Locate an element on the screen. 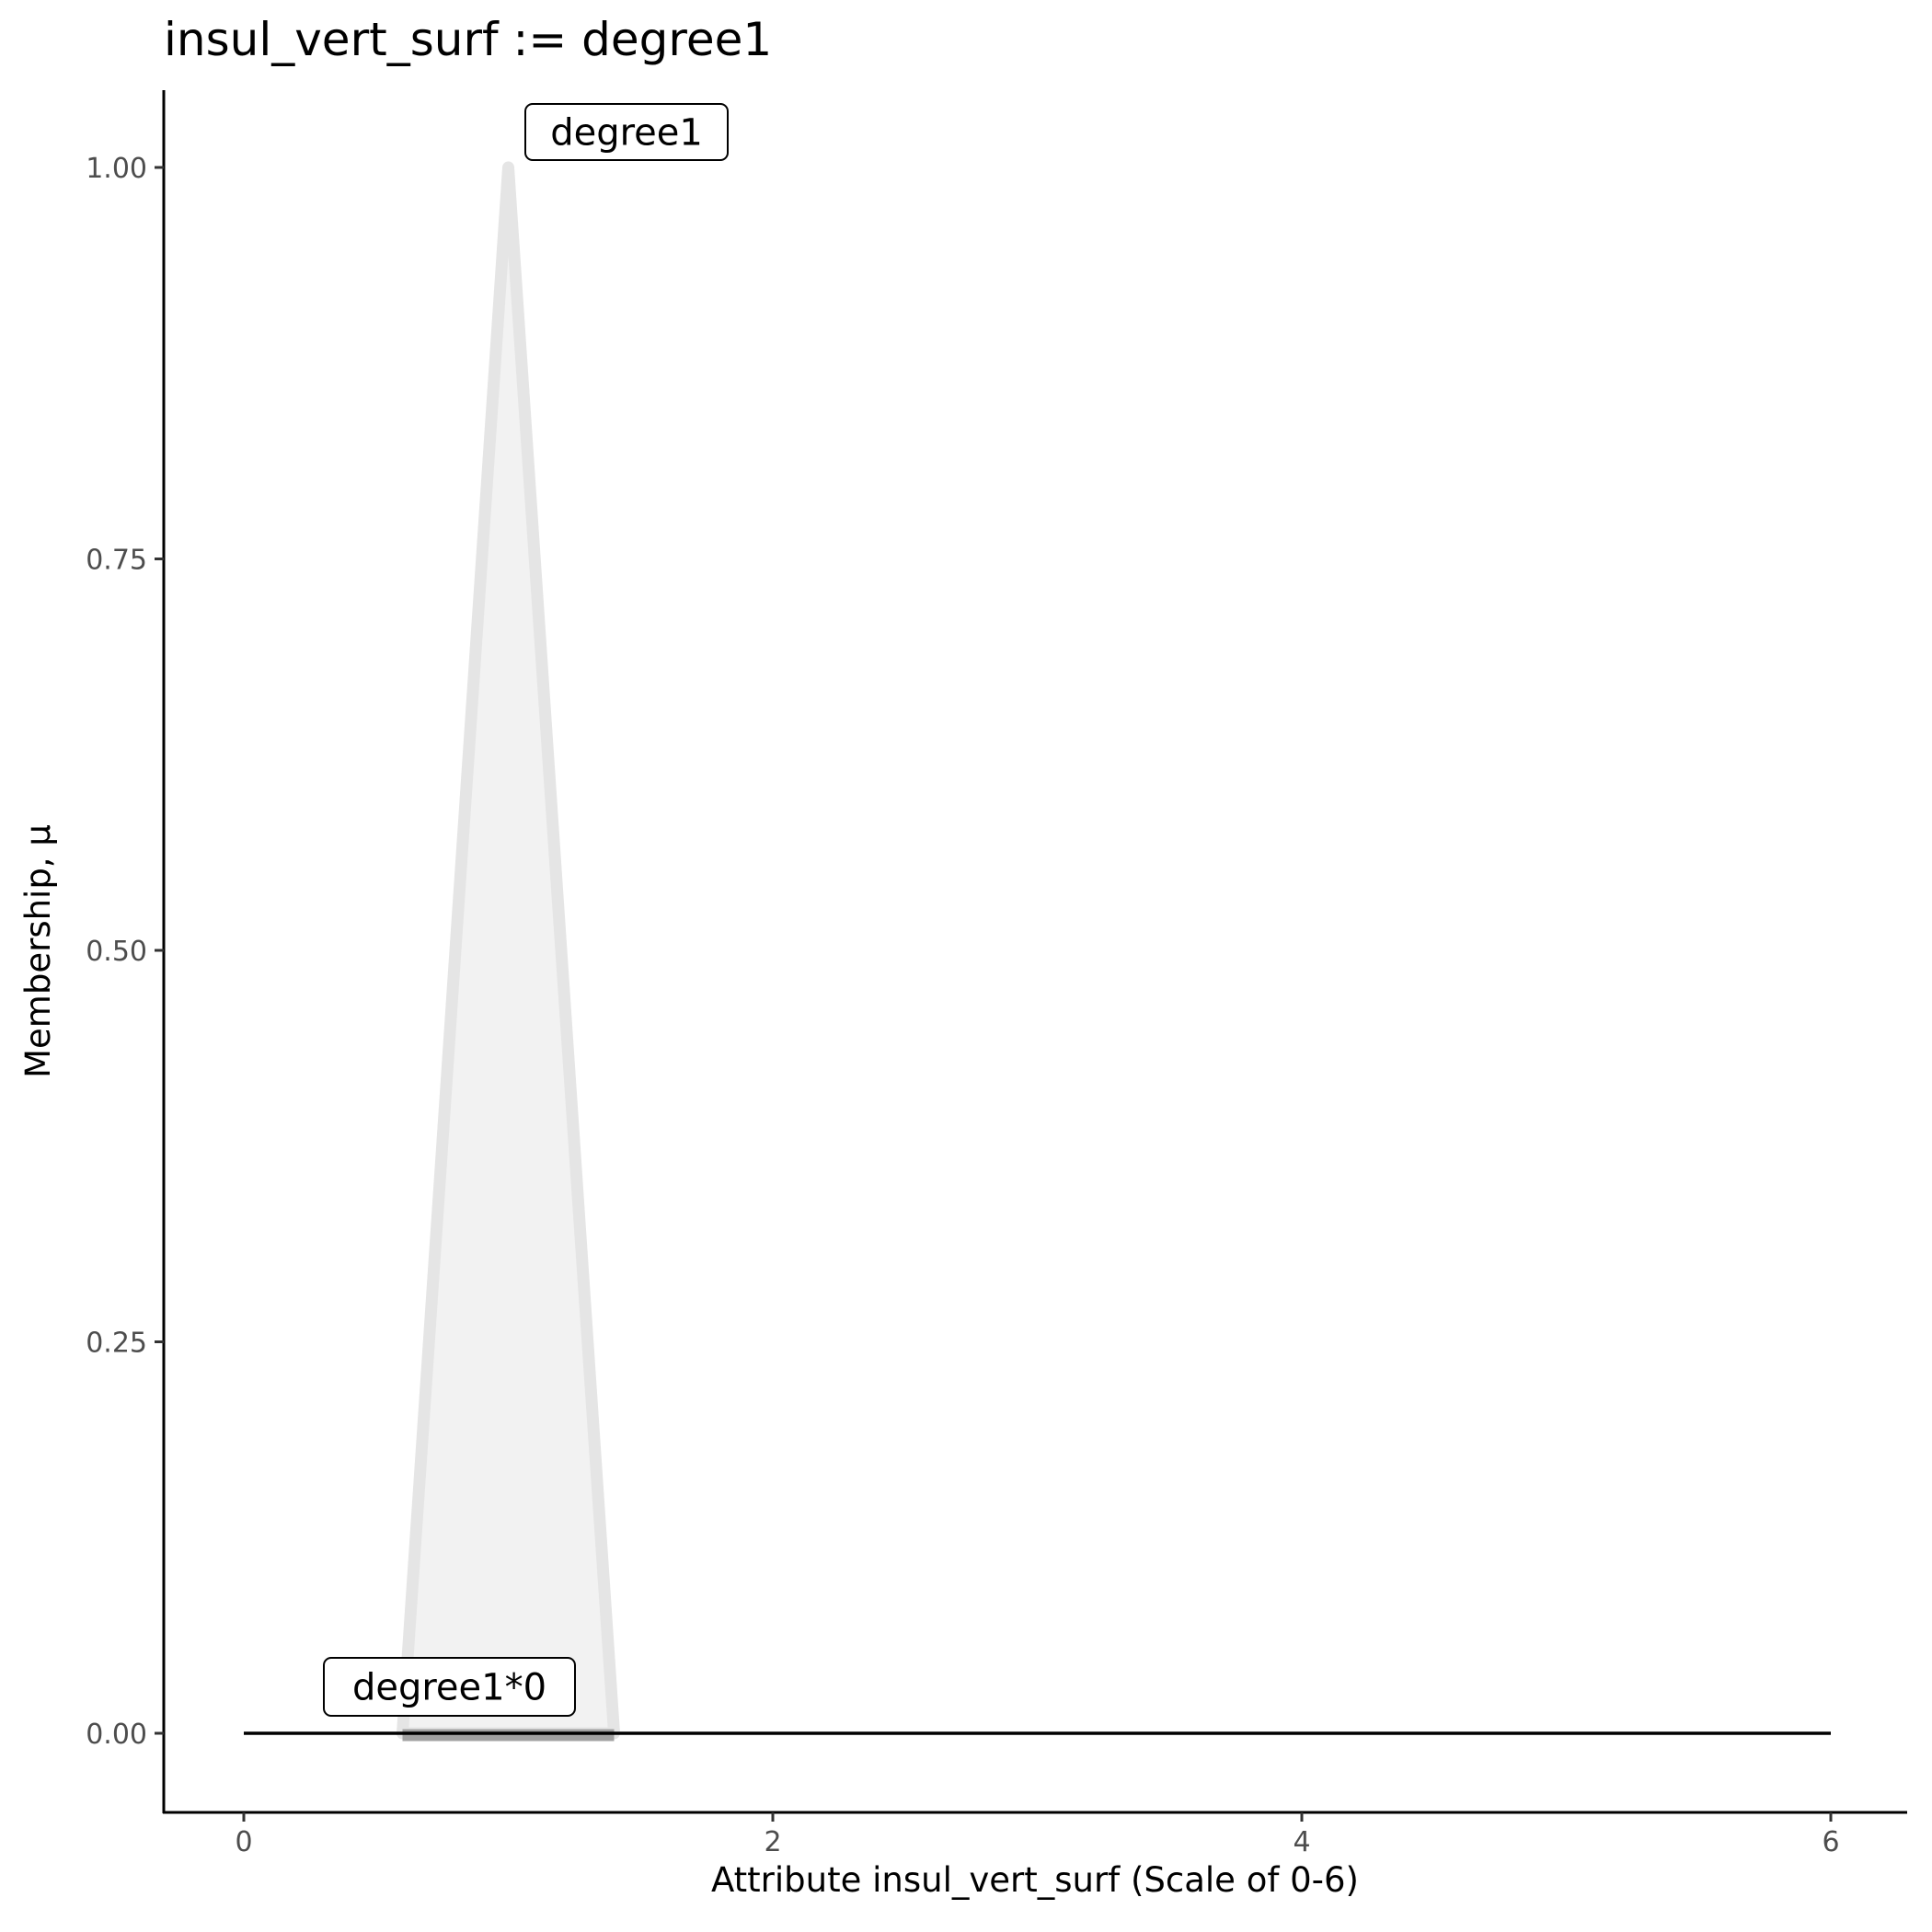 This screenshot has width=1932, height=1932. y-tick-label: 0.50 is located at coordinates (116, 952).